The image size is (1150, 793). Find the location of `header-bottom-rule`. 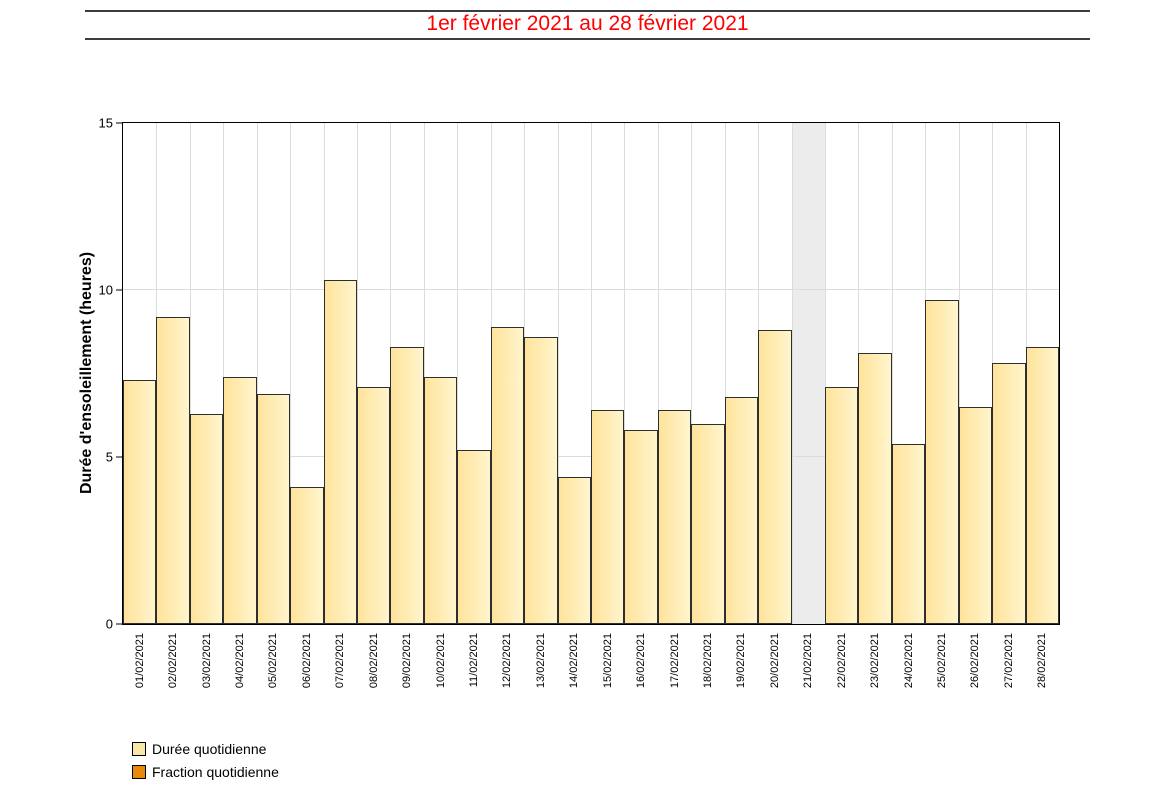

header-bottom-rule is located at coordinates (587, 39).